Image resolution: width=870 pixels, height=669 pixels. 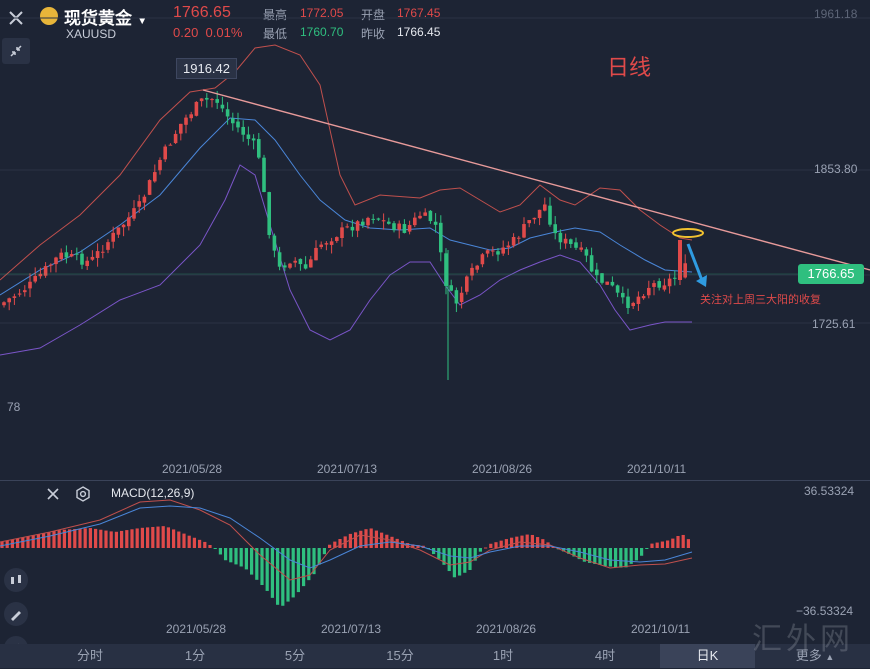 I want to click on tab-daily: 日K, so click(x=707, y=656).